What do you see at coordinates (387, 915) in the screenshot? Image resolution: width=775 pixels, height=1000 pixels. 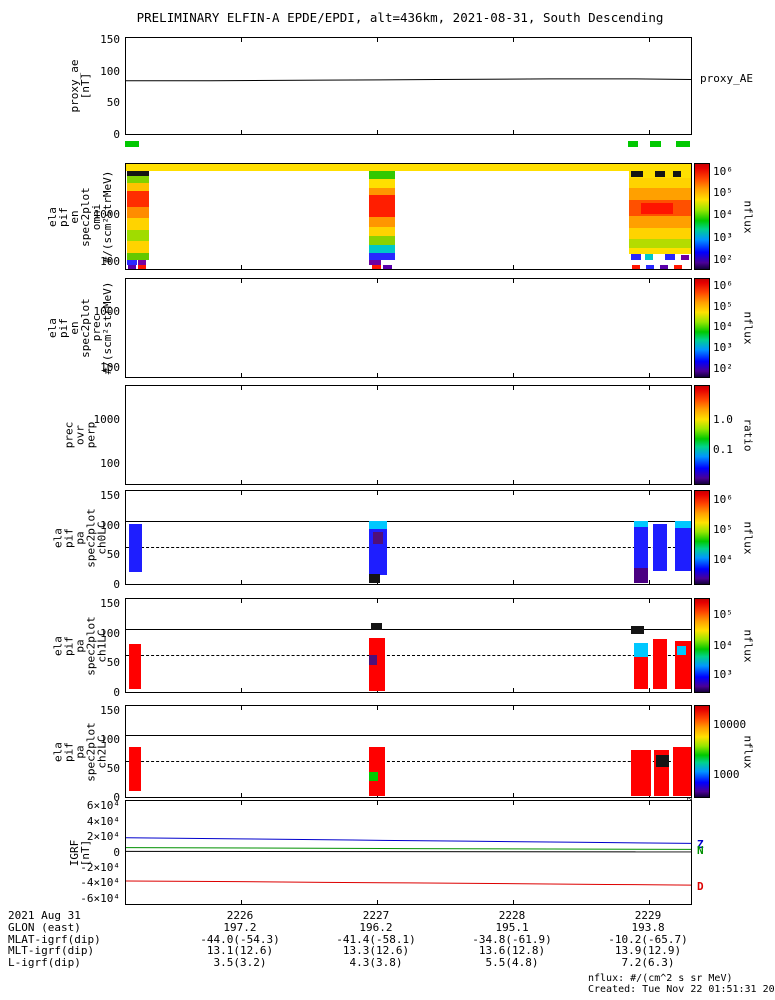 I see `time-axis: 2021 Aug 31 2226 2227 2228 2229` at bounding box center [387, 915].